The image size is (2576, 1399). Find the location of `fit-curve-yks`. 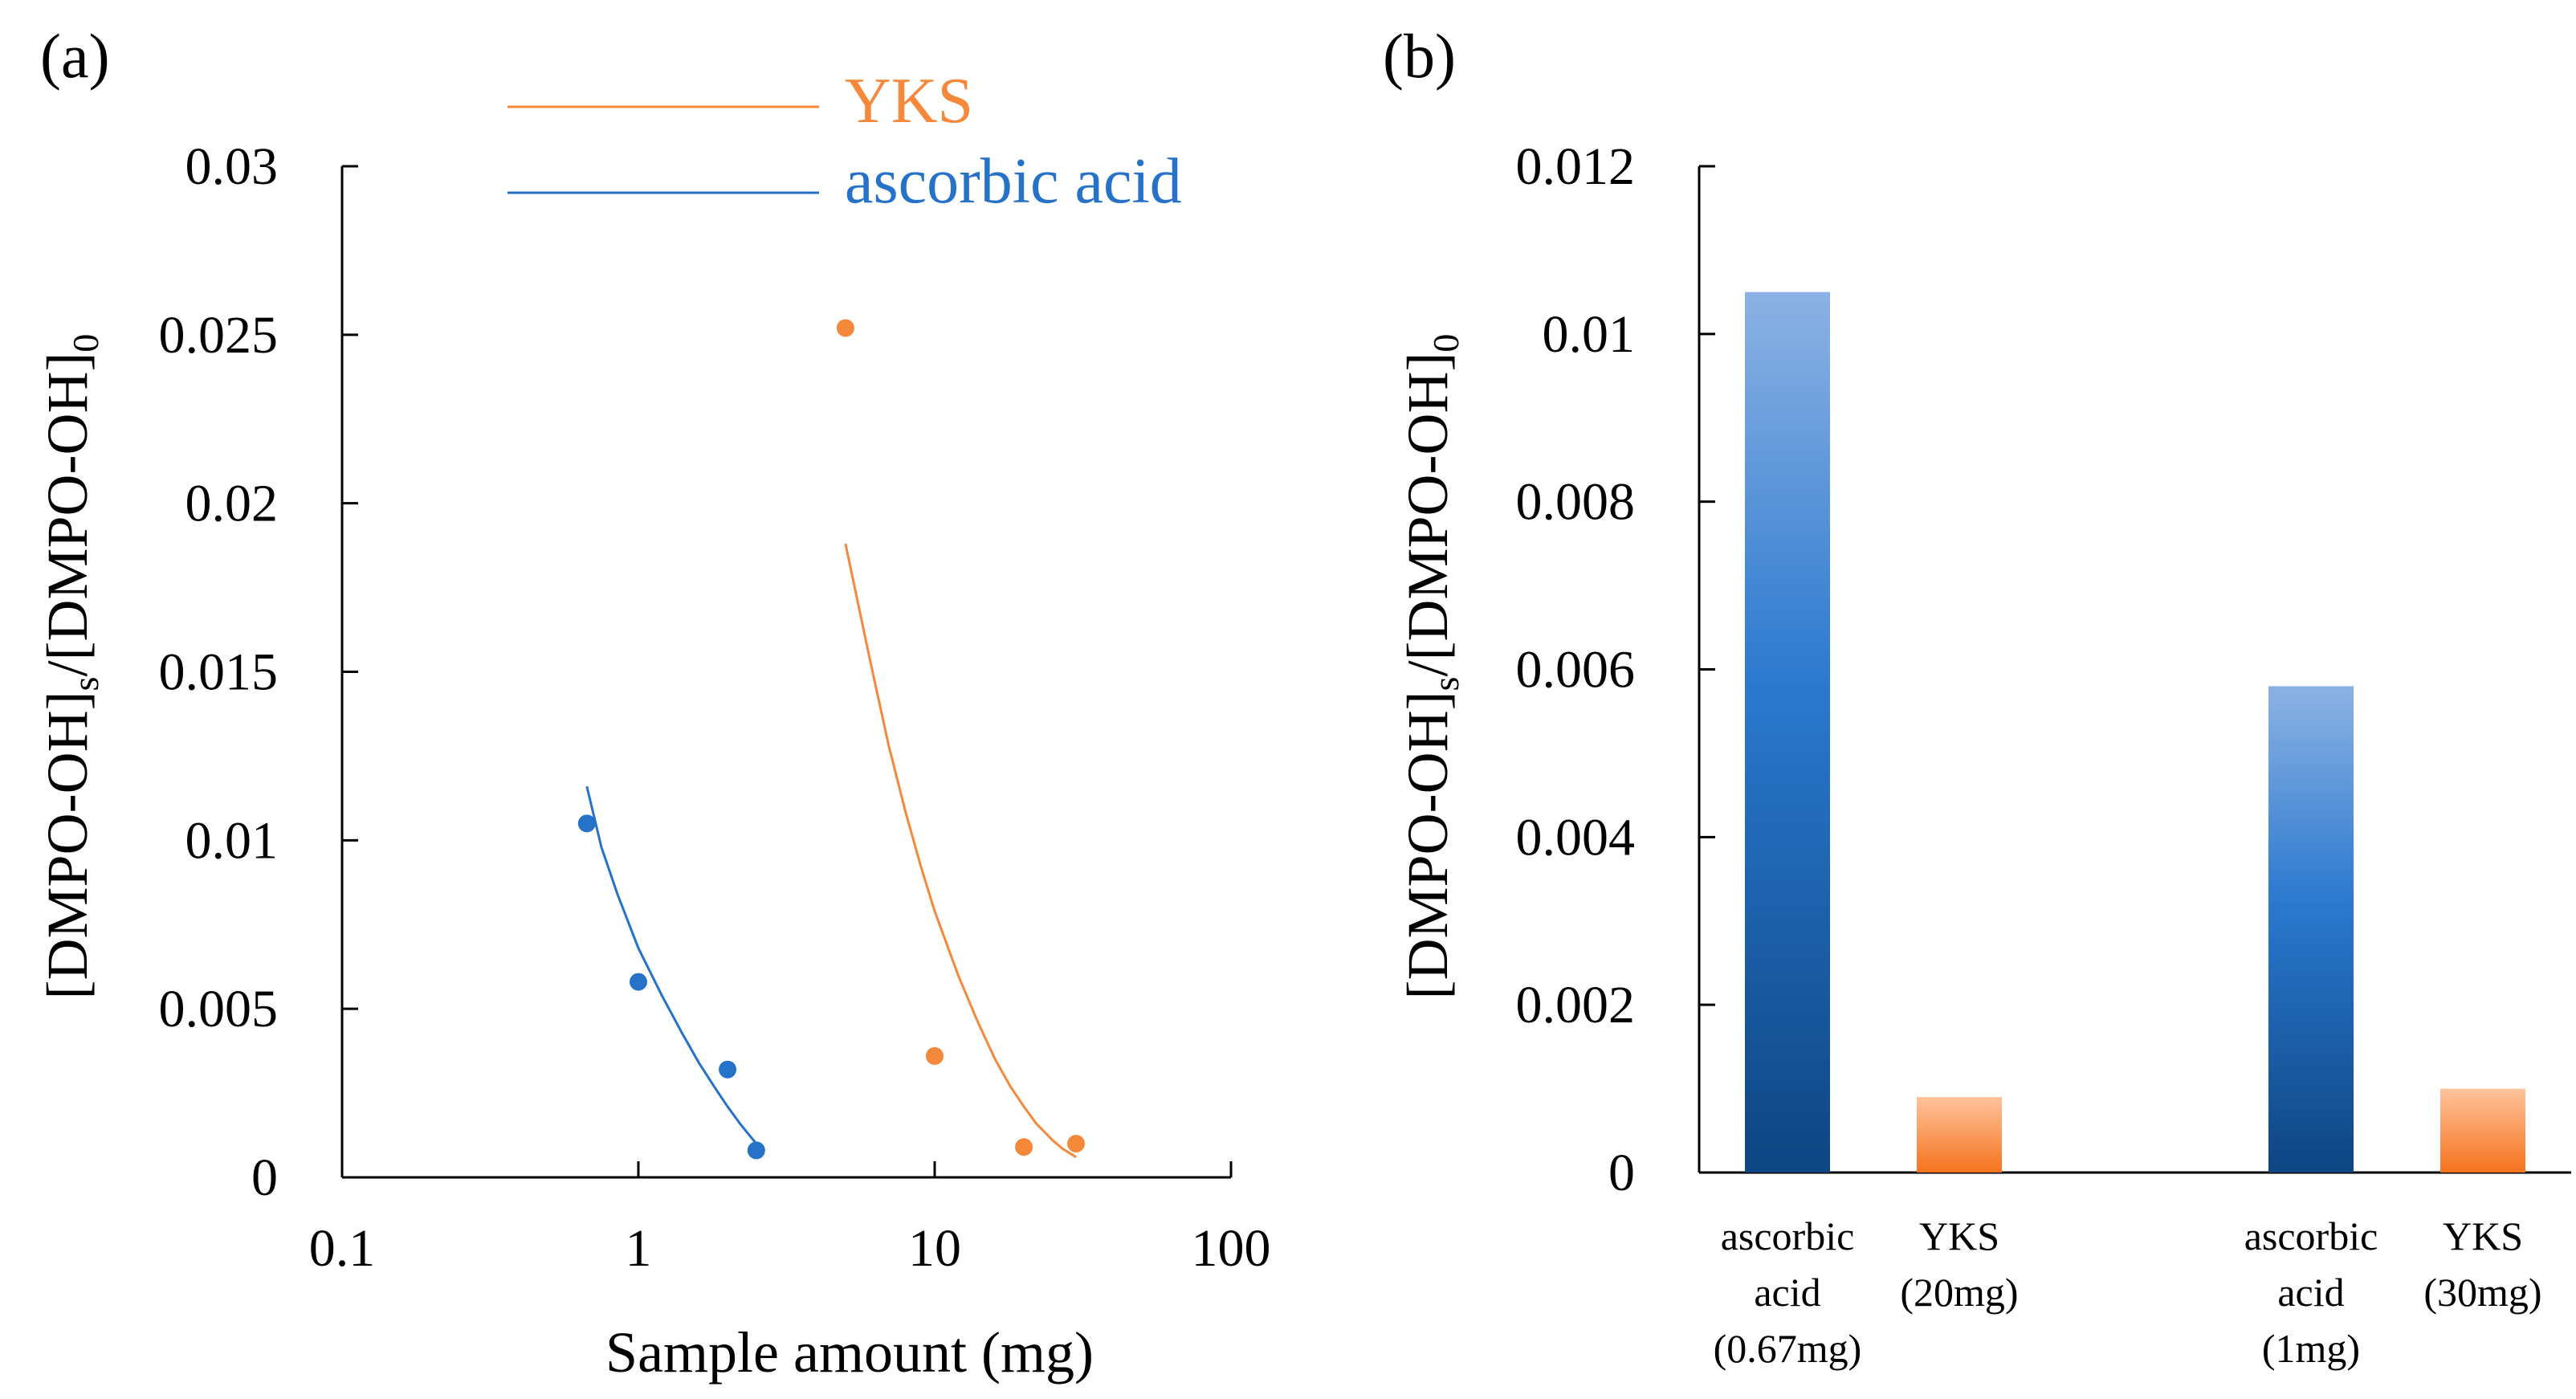

fit-curve-yks is located at coordinates (960, 851).